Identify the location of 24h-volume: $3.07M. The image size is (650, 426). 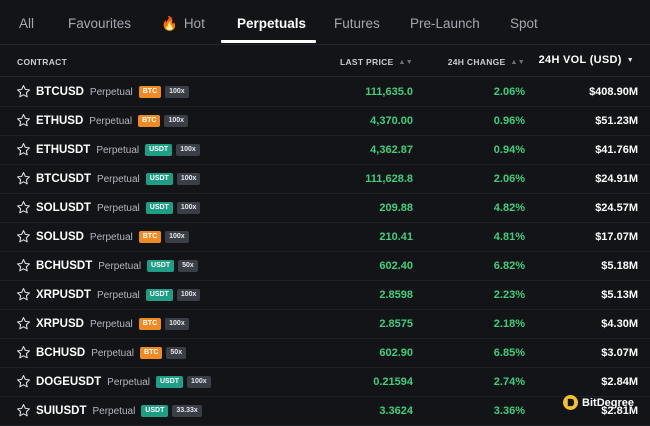
(619, 353).